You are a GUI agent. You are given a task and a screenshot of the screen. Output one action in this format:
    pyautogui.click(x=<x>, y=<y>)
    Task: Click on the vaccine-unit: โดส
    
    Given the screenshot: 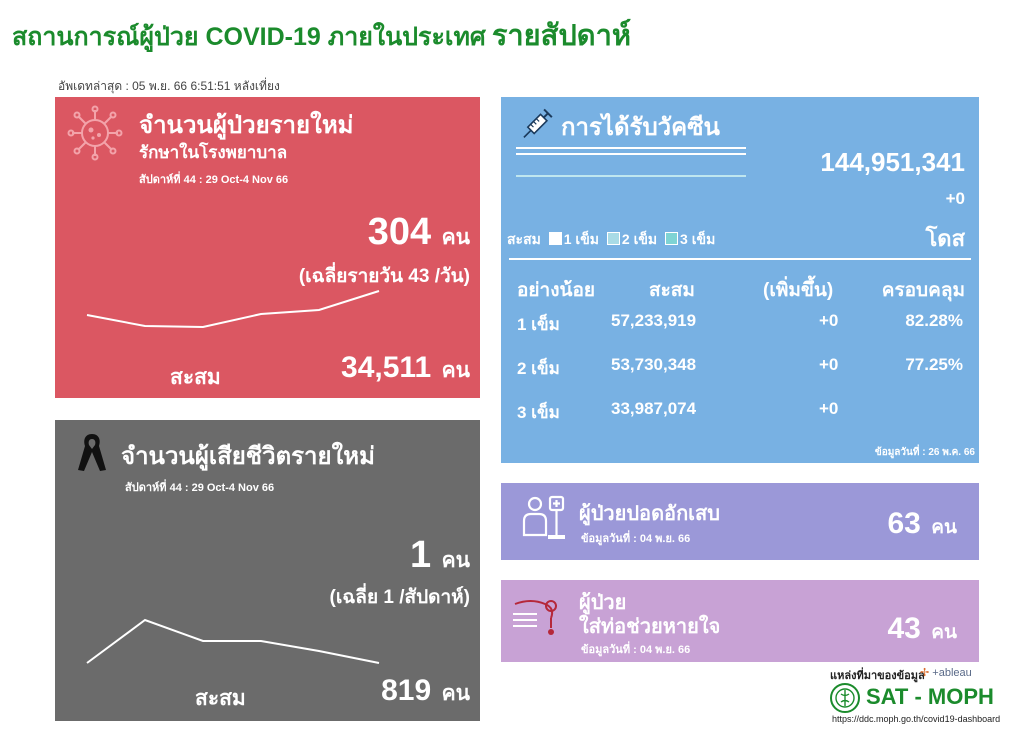 What is the action you would take?
    pyautogui.click(x=945, y=238)
    